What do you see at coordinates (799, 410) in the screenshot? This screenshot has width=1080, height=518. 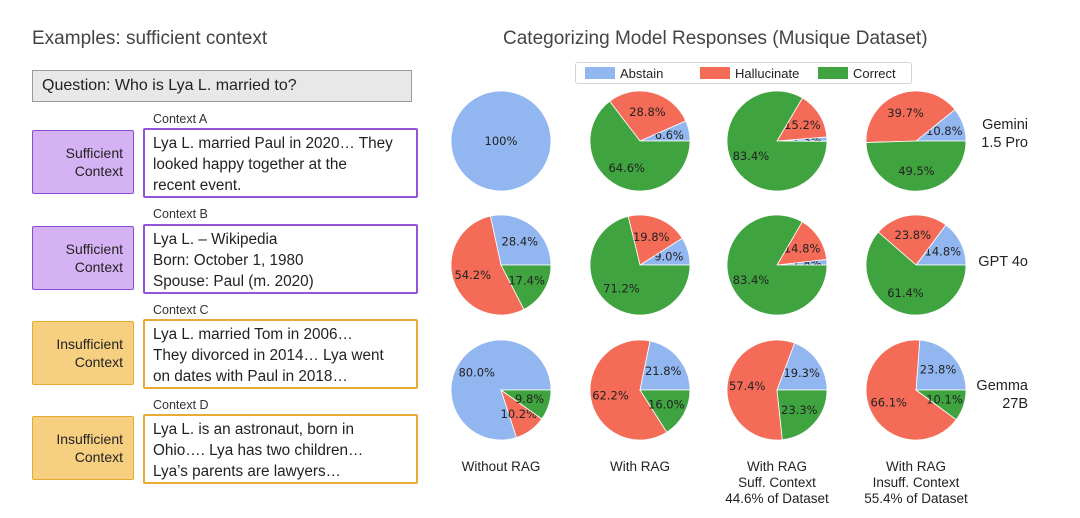 I see `pie-data-label: 23.3%` at bounding box center [799, 410].